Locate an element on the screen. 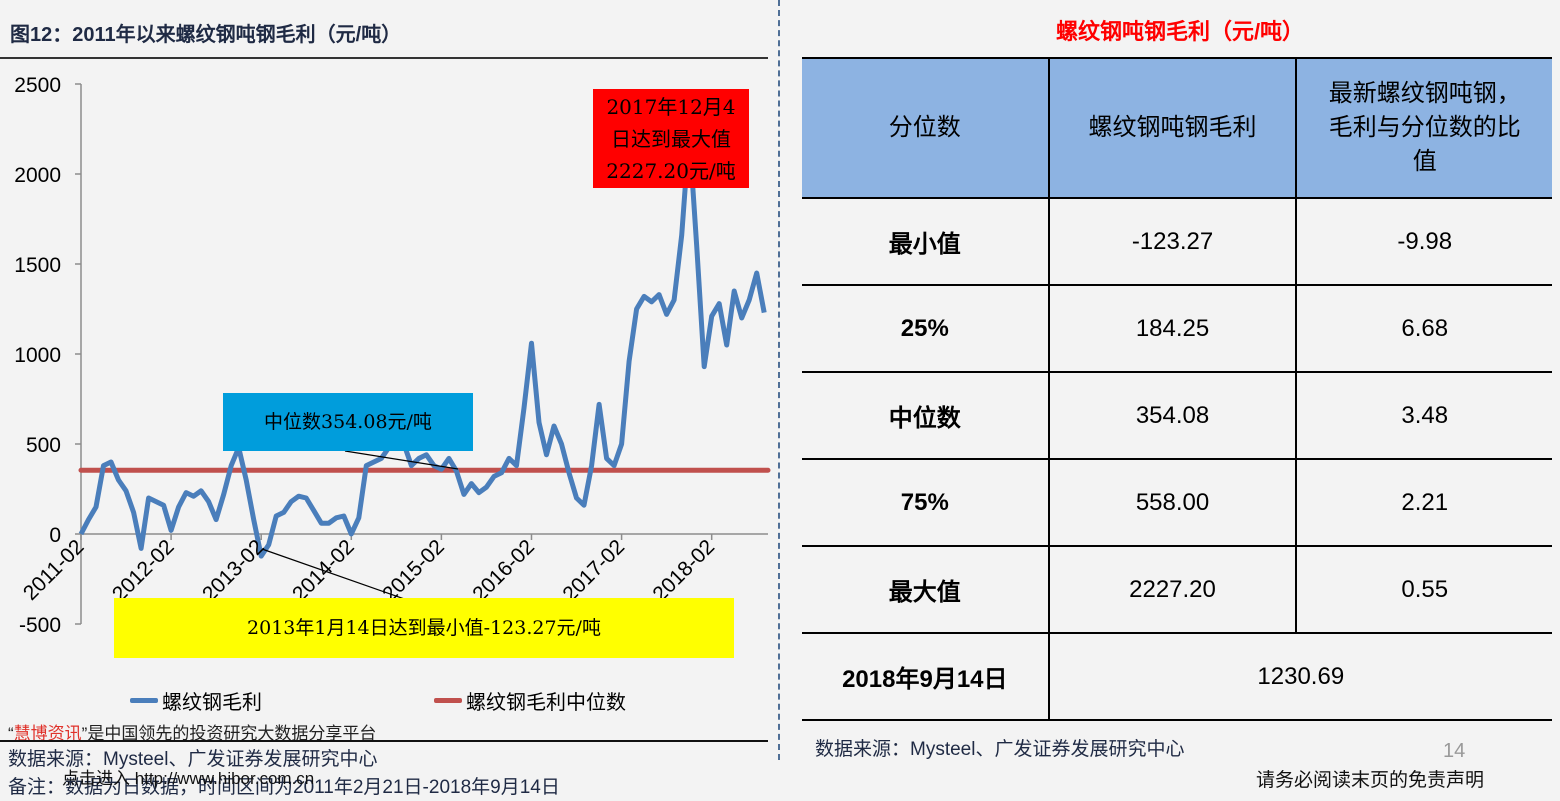  table-row-latest: 2018年9月14日 1230.69 is located at coordinates (1177, 676).